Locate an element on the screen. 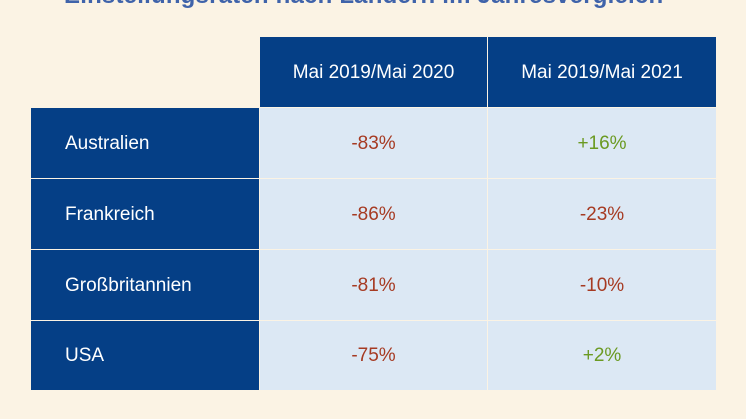  value-australien-2020: -83% is located at coordinates (373, 143).